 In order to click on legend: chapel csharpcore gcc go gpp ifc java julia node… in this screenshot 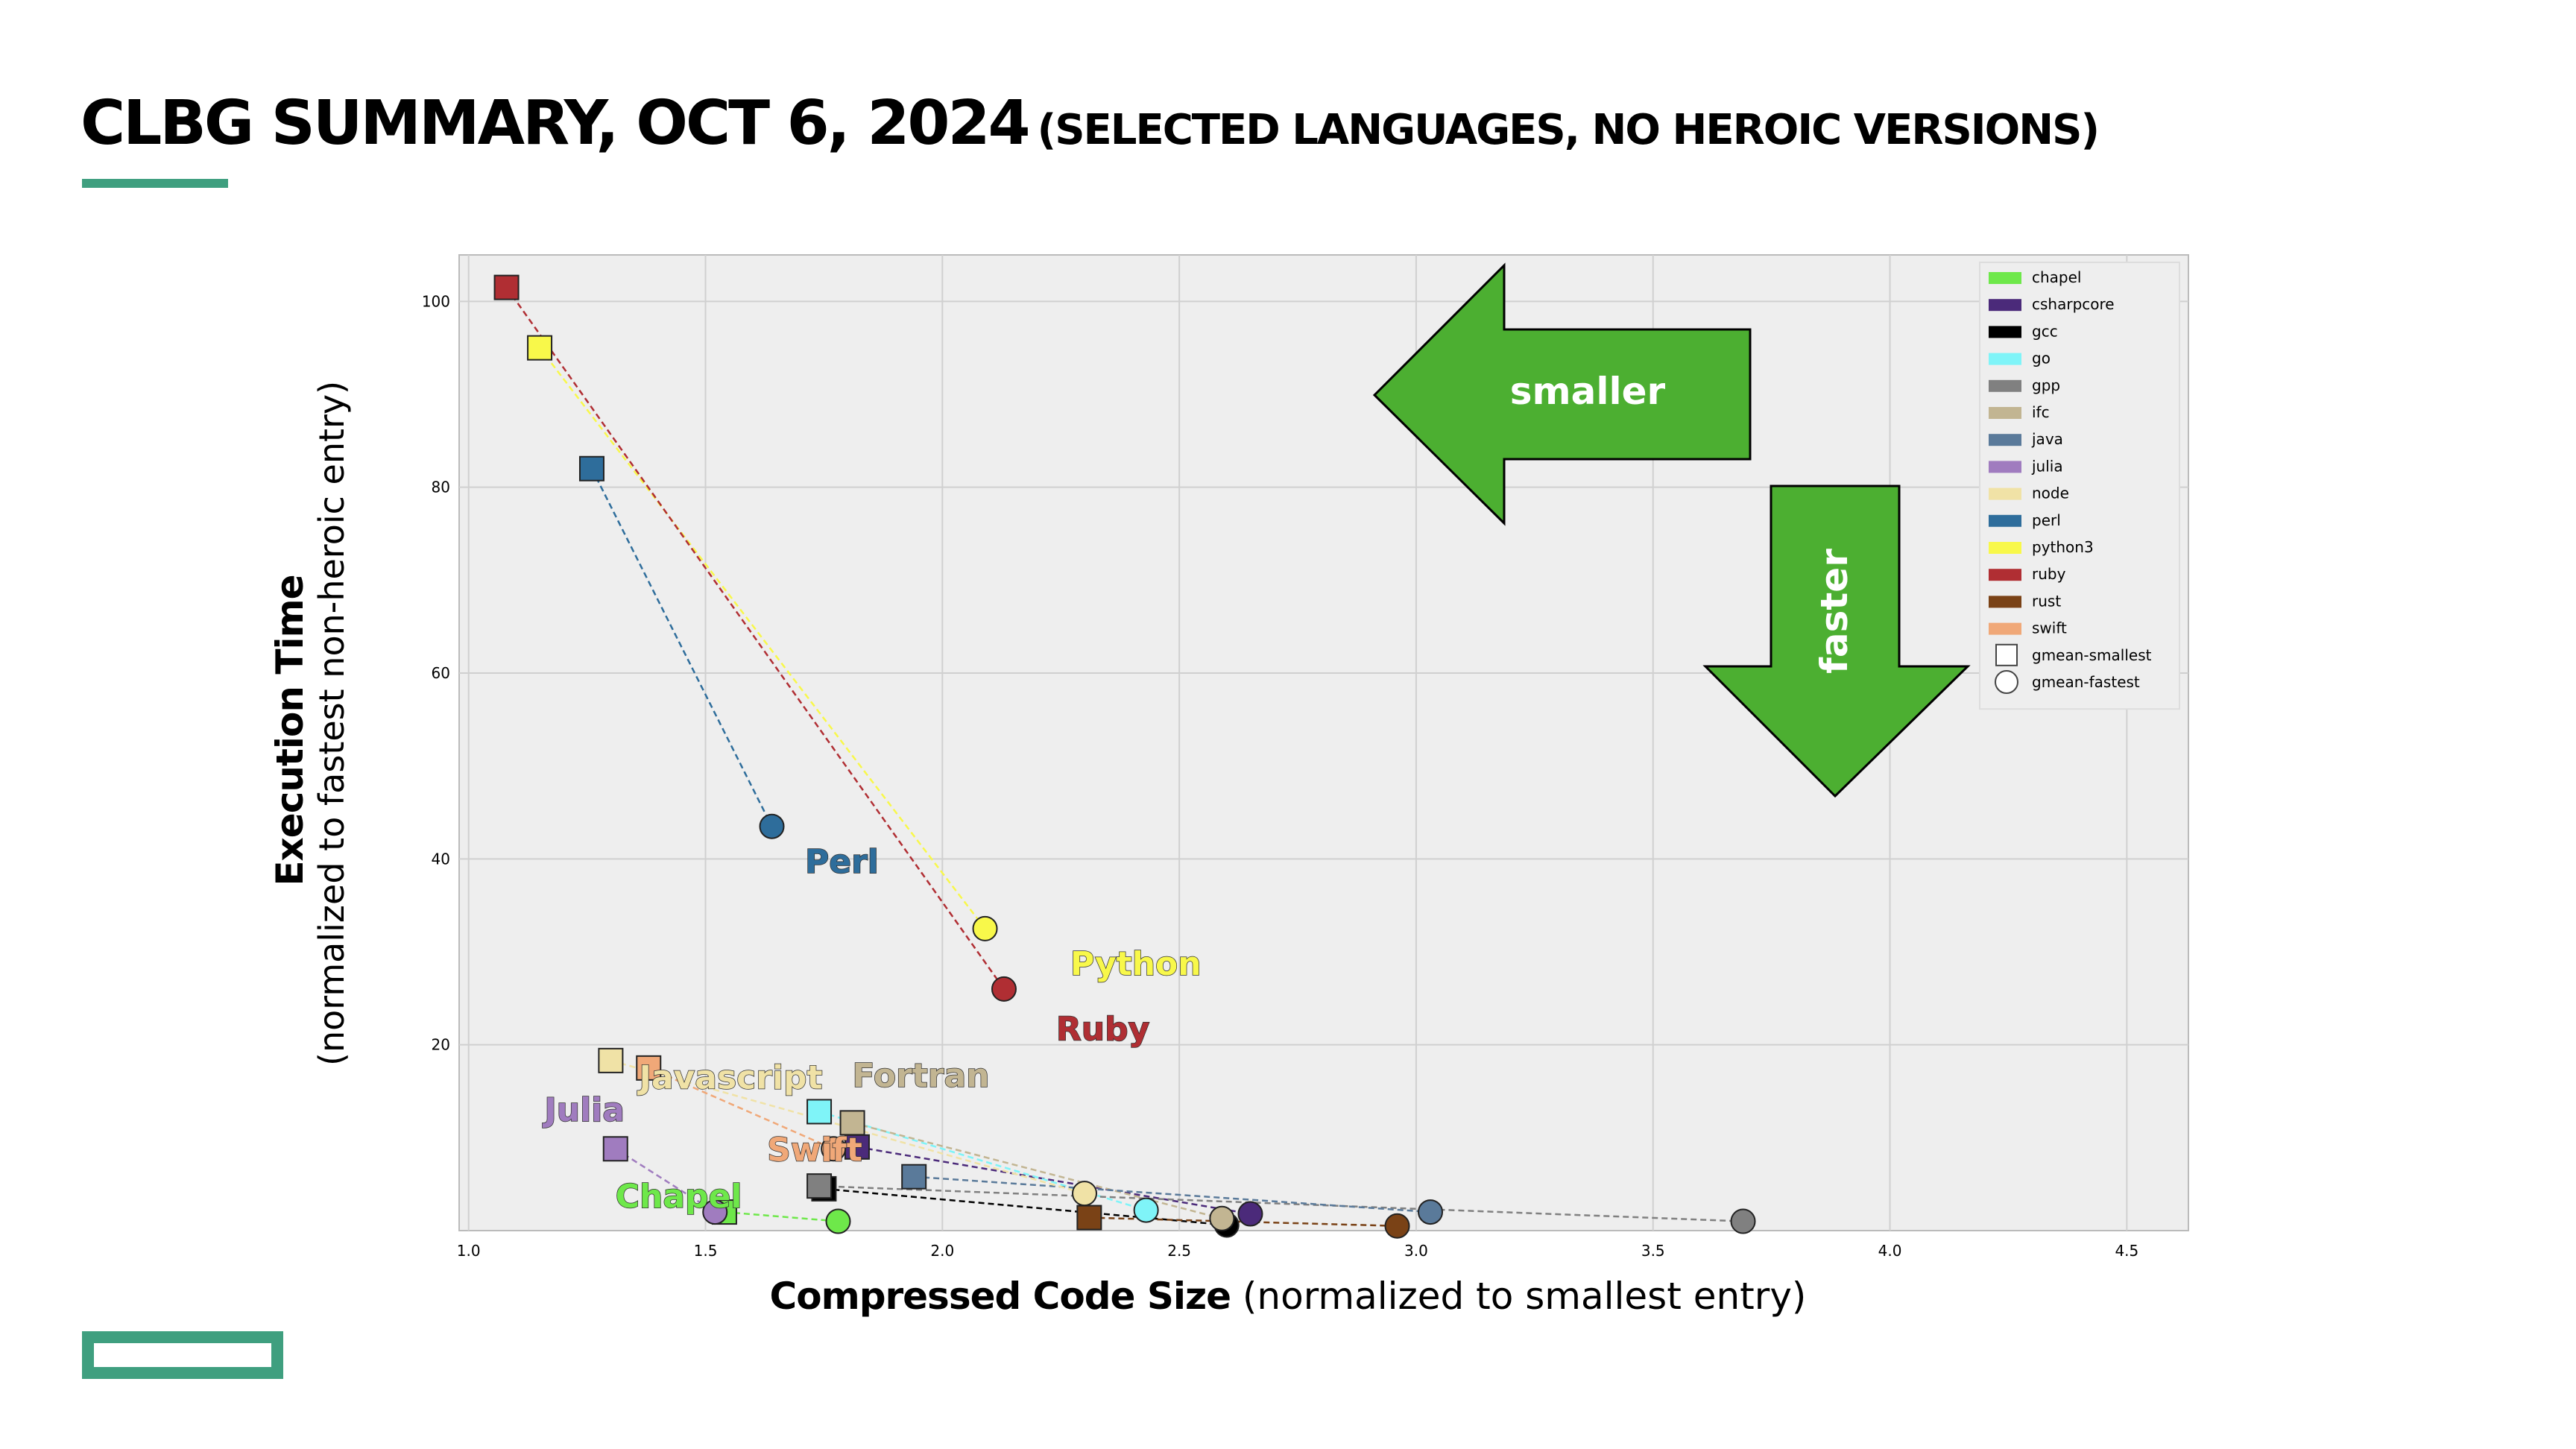, I will do `click(2079, 486)`.